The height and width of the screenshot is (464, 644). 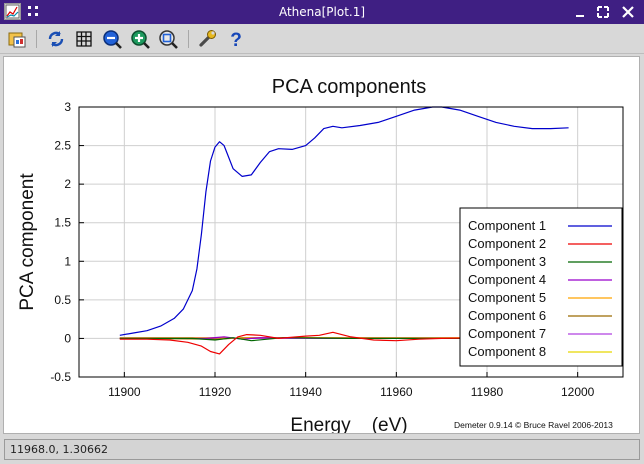 What do you see at coordinates (62, 223) in the screenshot?
I see `y-tick-label: 1.5` at bounding box center [62, 223].